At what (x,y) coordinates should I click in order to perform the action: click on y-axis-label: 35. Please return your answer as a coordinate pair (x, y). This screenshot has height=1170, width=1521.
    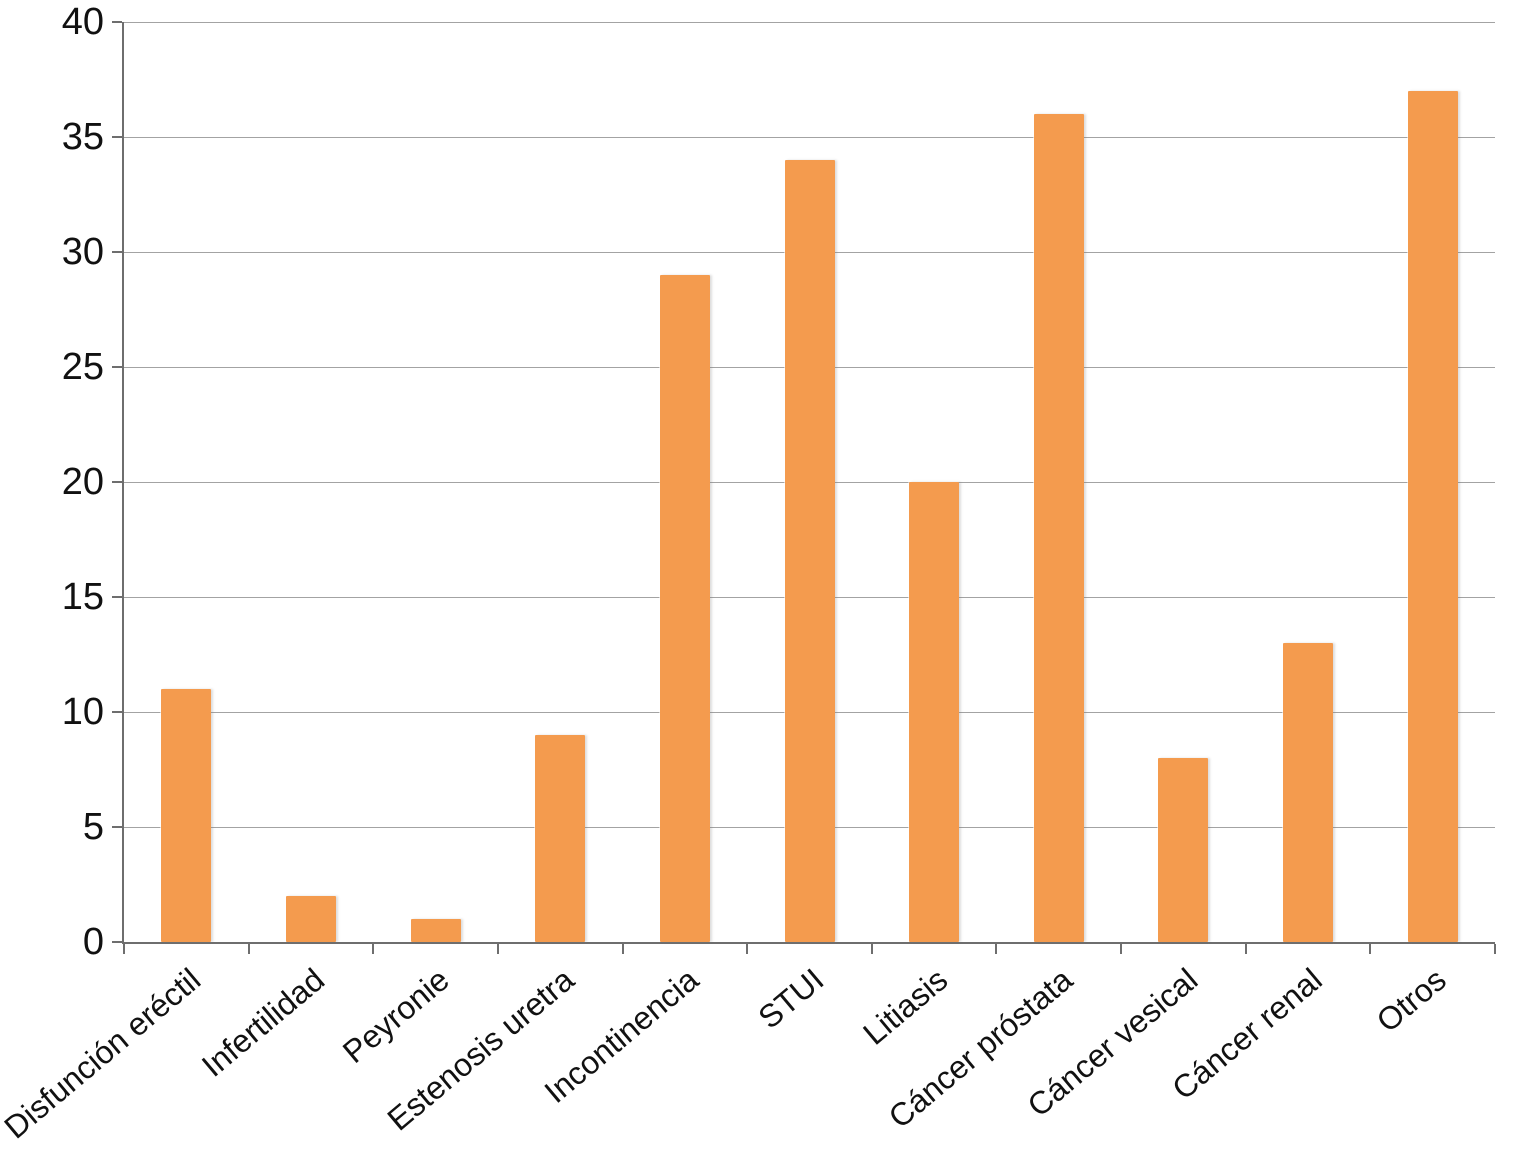
    Looking at the image, I should click on (82, 137).